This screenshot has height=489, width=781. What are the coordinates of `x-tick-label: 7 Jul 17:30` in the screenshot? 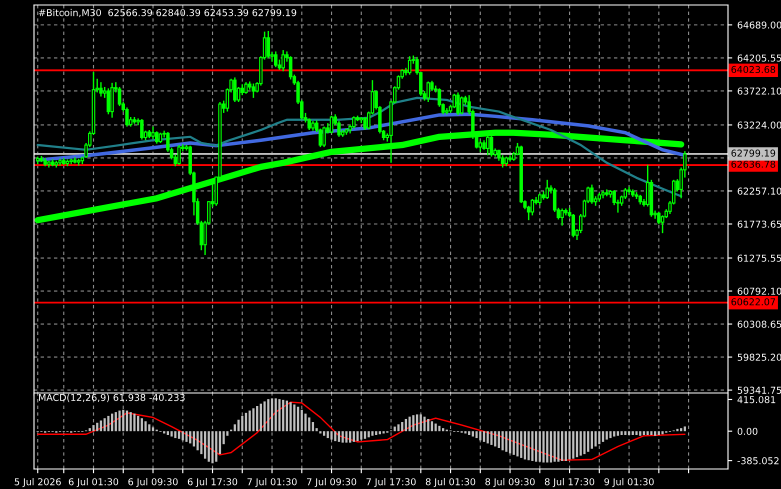 It's located at (391, 483).